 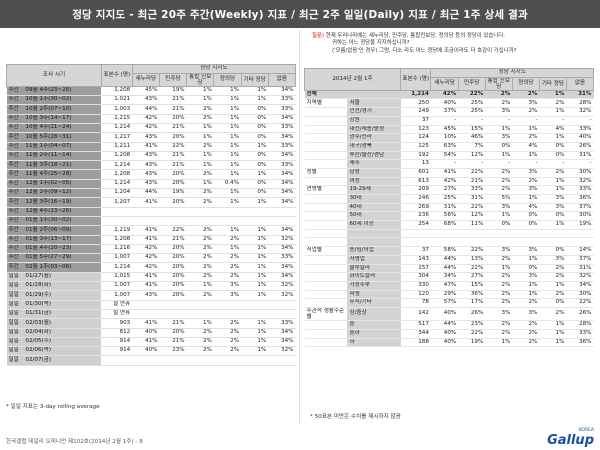 What do you see at coordinates (146, 193) in the screenshot?
I see `row-value: 44%` at bounding box center [146, 193].